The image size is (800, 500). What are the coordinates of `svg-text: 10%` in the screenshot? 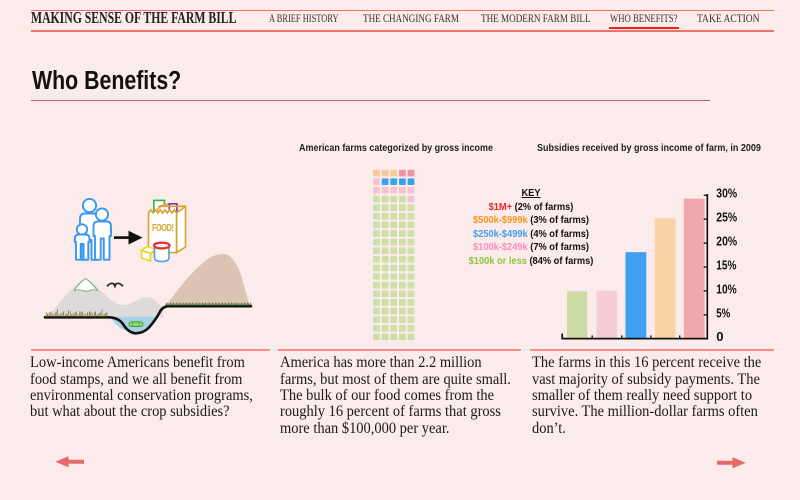 It's located at (726, 288).